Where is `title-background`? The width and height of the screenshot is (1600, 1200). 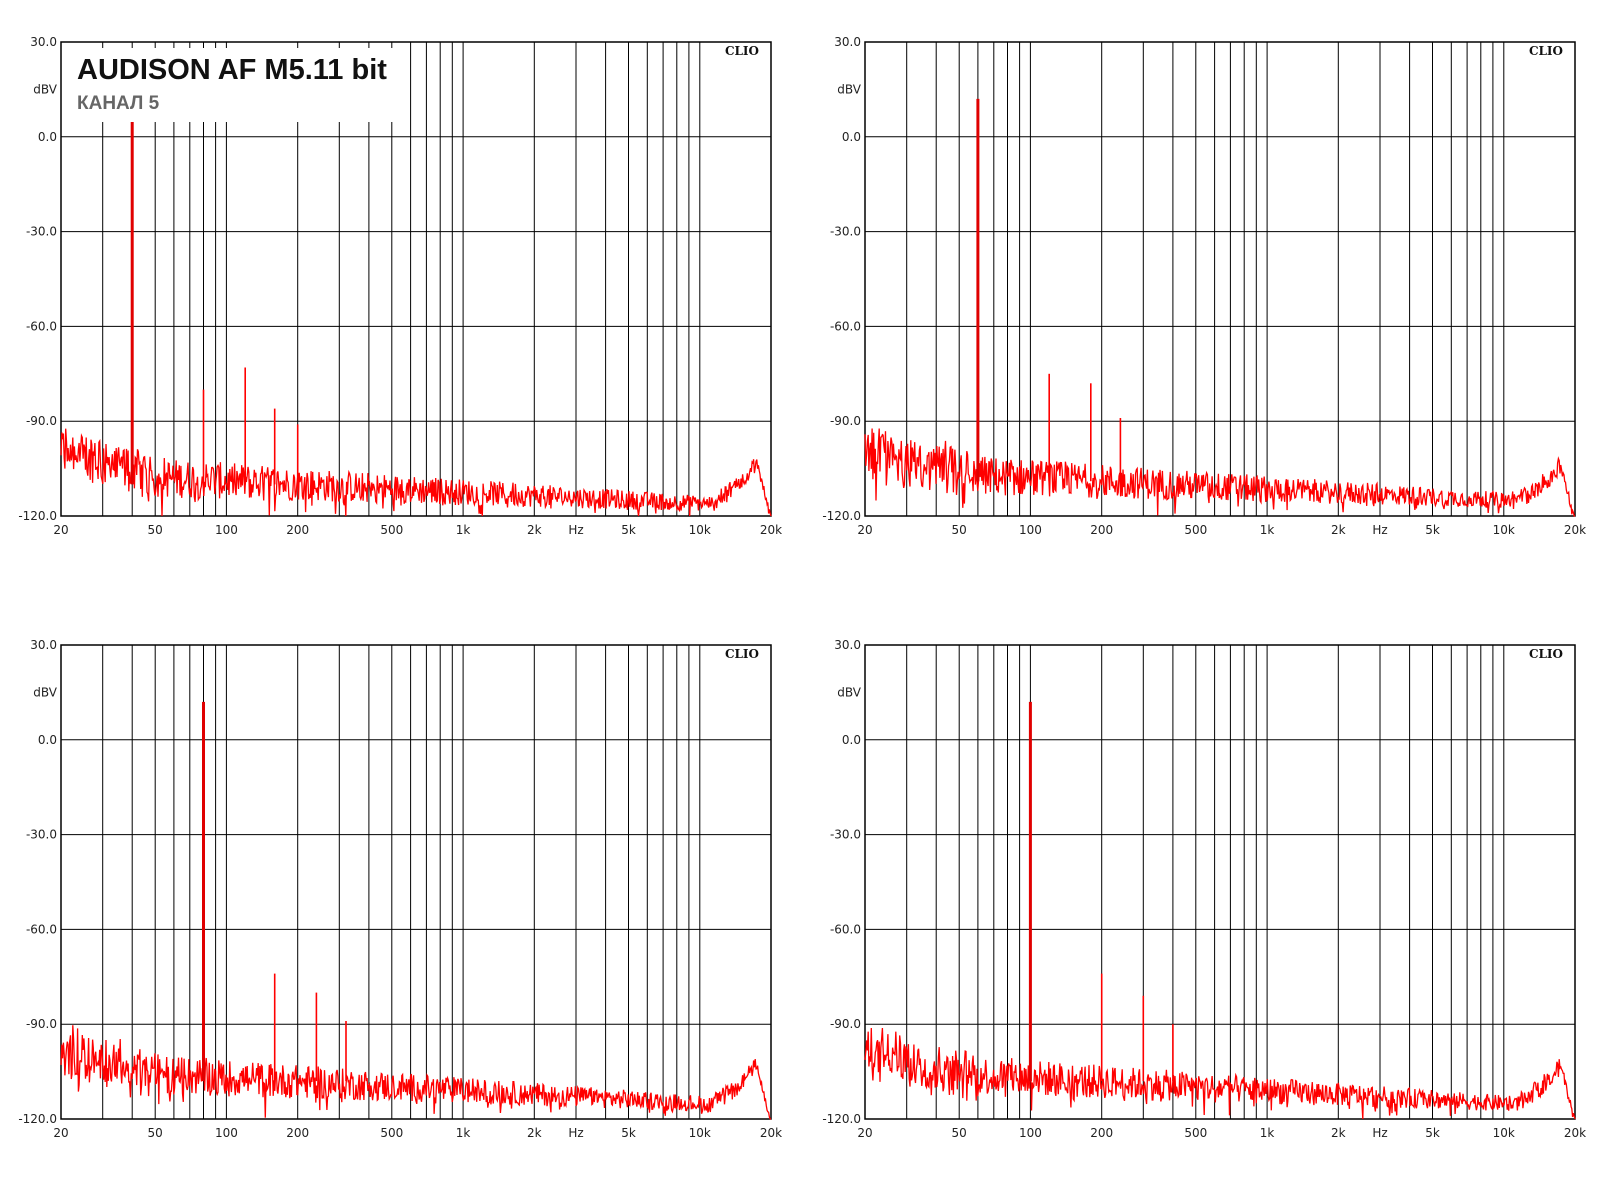
title-background is located at coordinates (230, 85).